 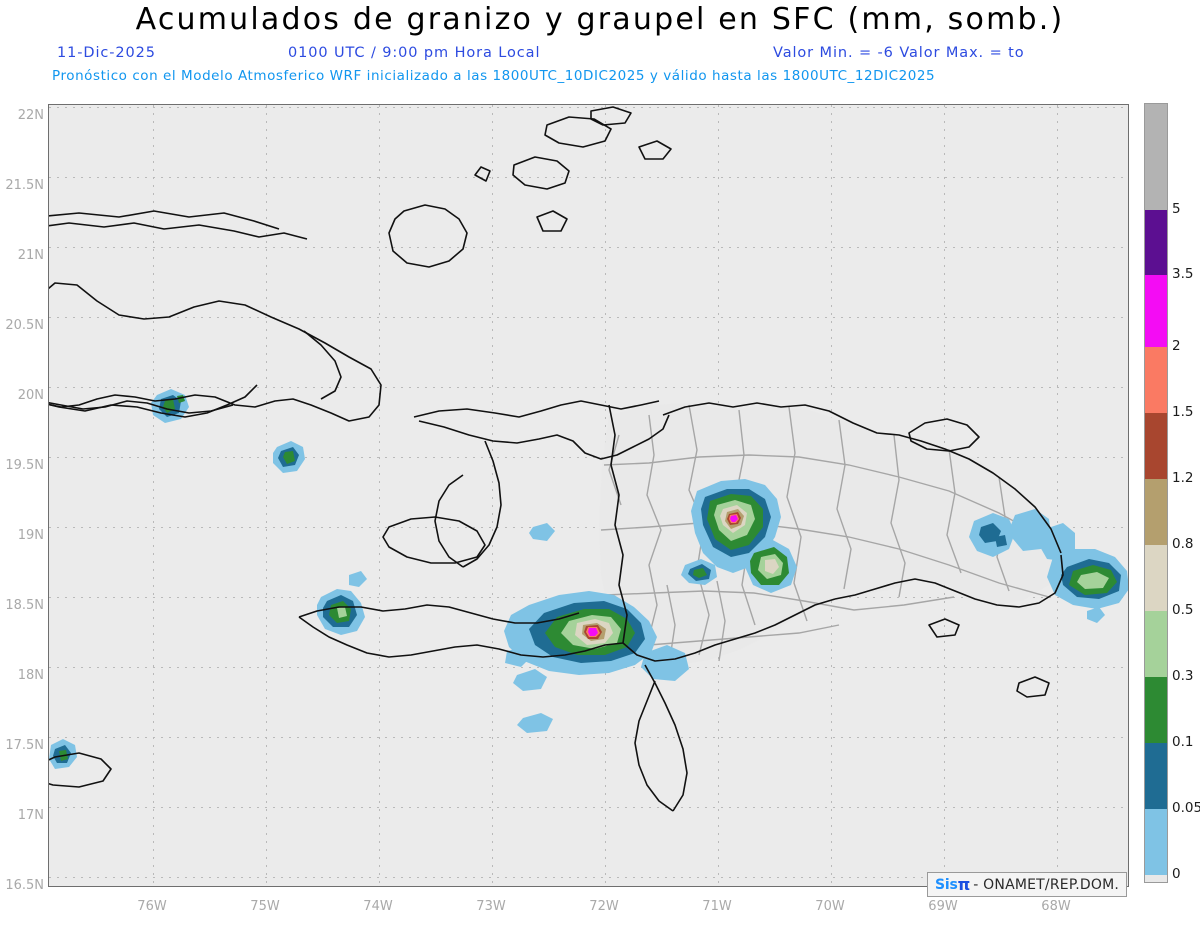 I want to click on y-tick-11: 16.5N, so click(x=24, y=885).